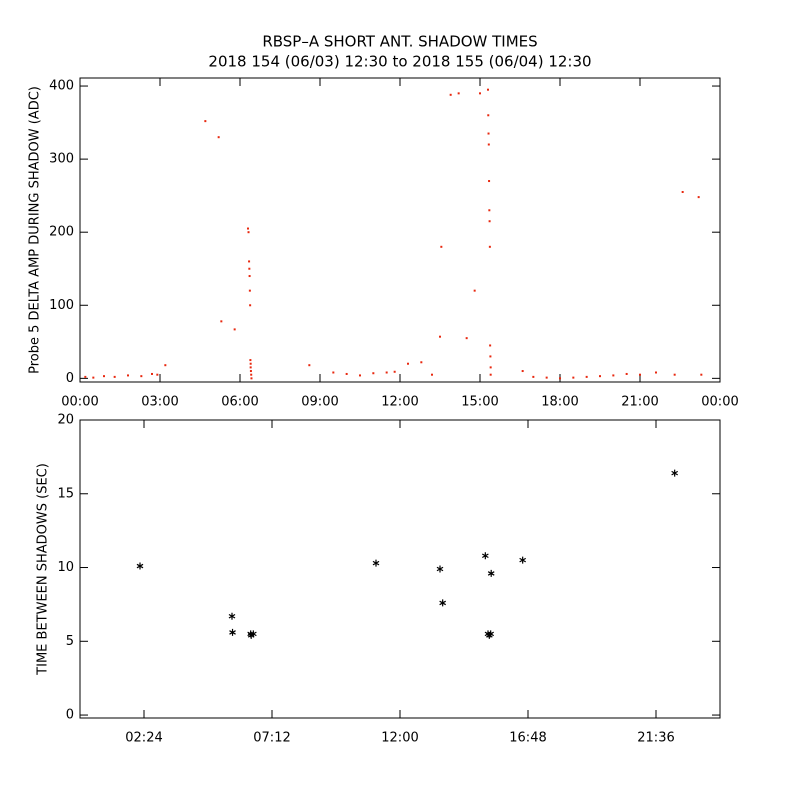 The image size is (800, 800). What do you see at coordinates (143, 738) in the screenshot?
I see `x-tick-label: 02:24` at bounding box center [143, 738].